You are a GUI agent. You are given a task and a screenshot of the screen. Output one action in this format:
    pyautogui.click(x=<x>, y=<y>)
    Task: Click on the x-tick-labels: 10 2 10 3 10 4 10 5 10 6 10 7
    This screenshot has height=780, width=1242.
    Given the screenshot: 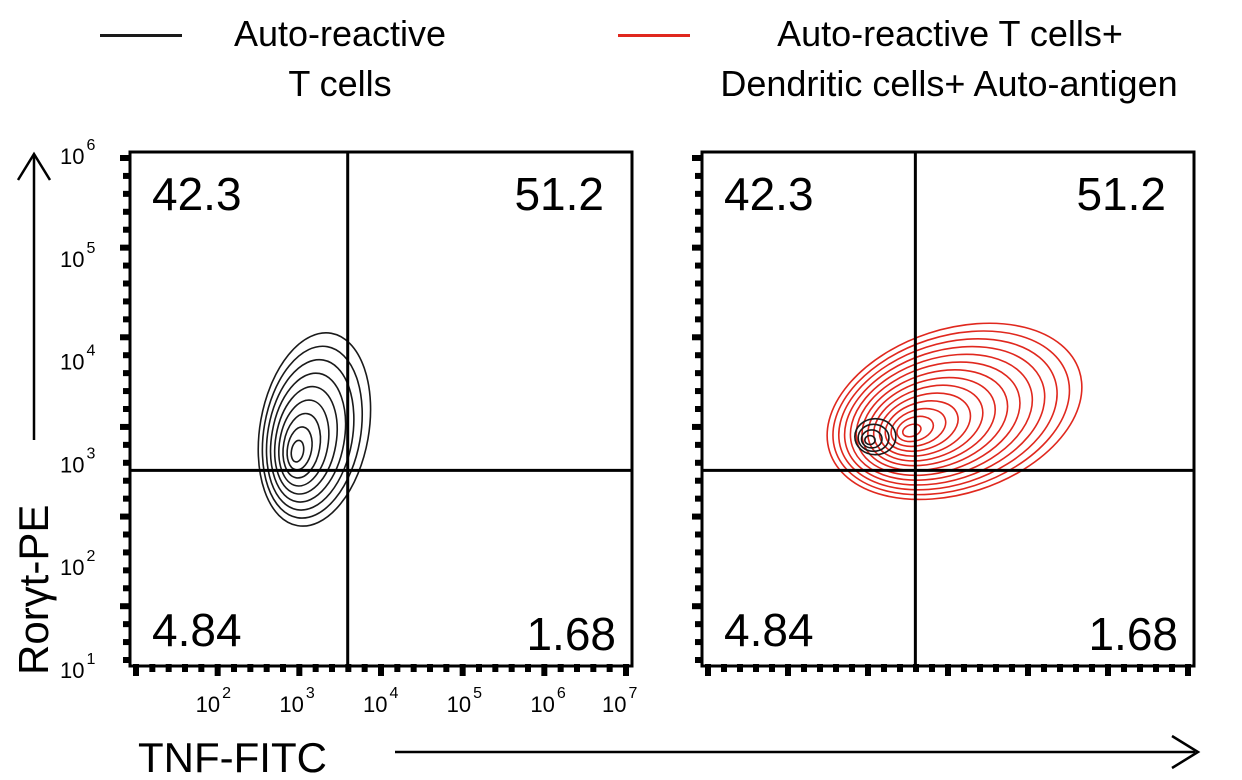 What is the action you would take?
    pyautogui.click(x=417, y=701)
    